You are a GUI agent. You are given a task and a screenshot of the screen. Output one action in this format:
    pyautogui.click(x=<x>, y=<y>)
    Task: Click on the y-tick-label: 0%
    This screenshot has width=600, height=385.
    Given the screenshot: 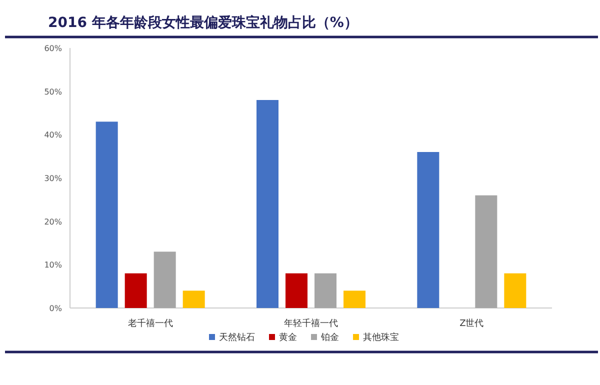 What is the action you would take?
    pyautogui.click(x=55, y=308)
    